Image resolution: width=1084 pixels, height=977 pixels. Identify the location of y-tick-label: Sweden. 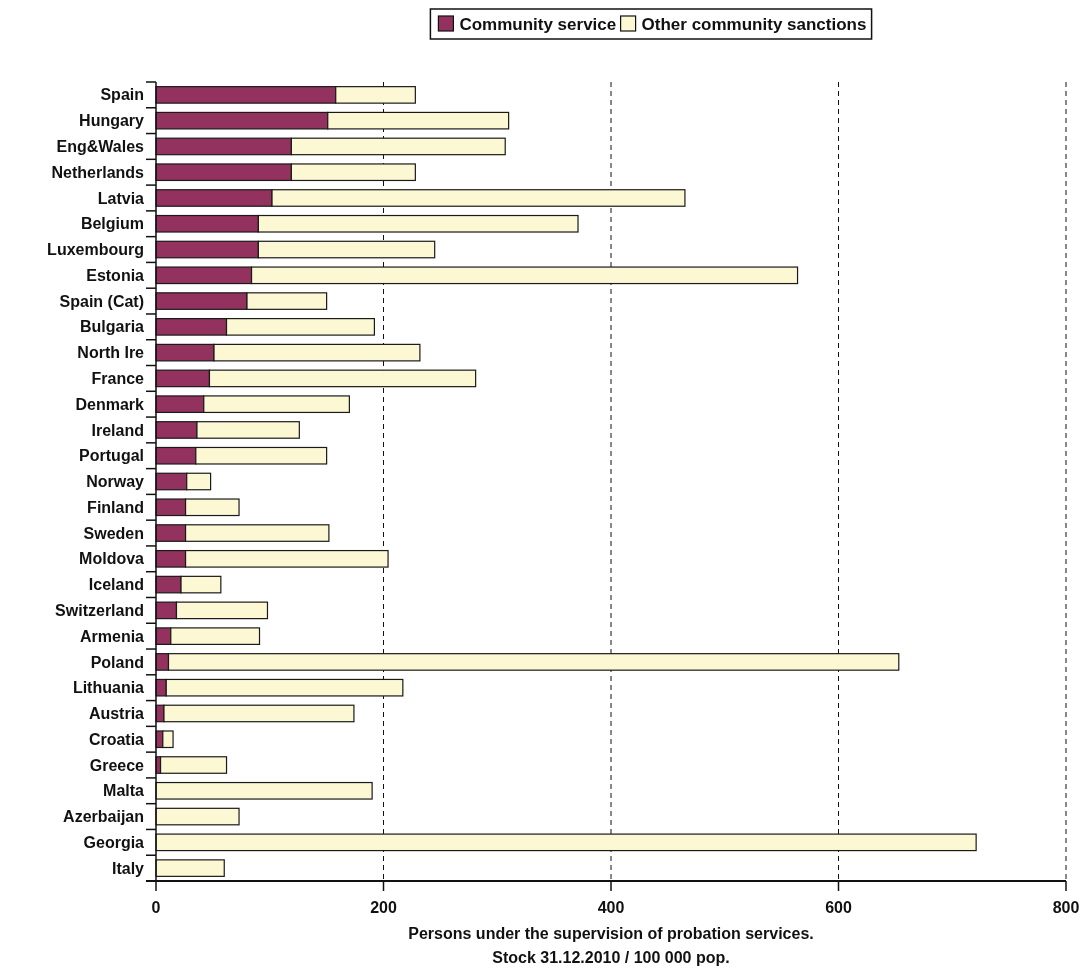
(113, 533).